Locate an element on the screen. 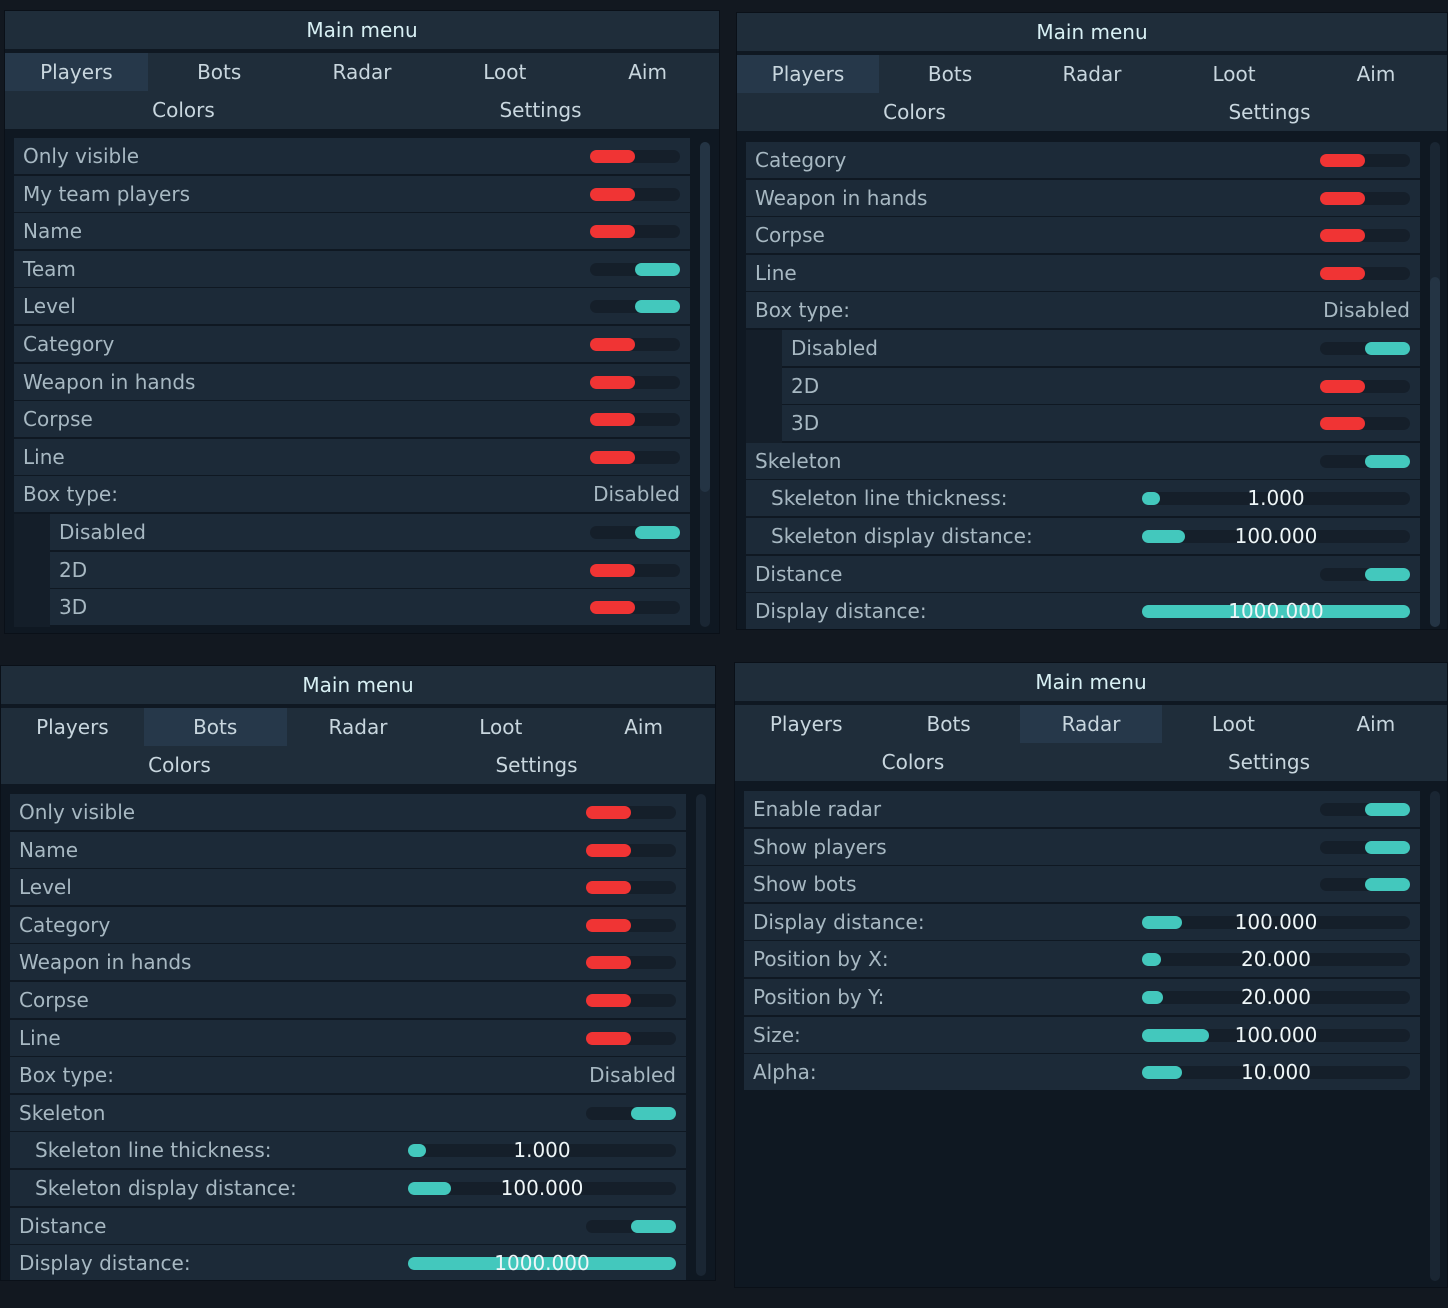  option-row-line: Line is located at coordinates (348, 1038).